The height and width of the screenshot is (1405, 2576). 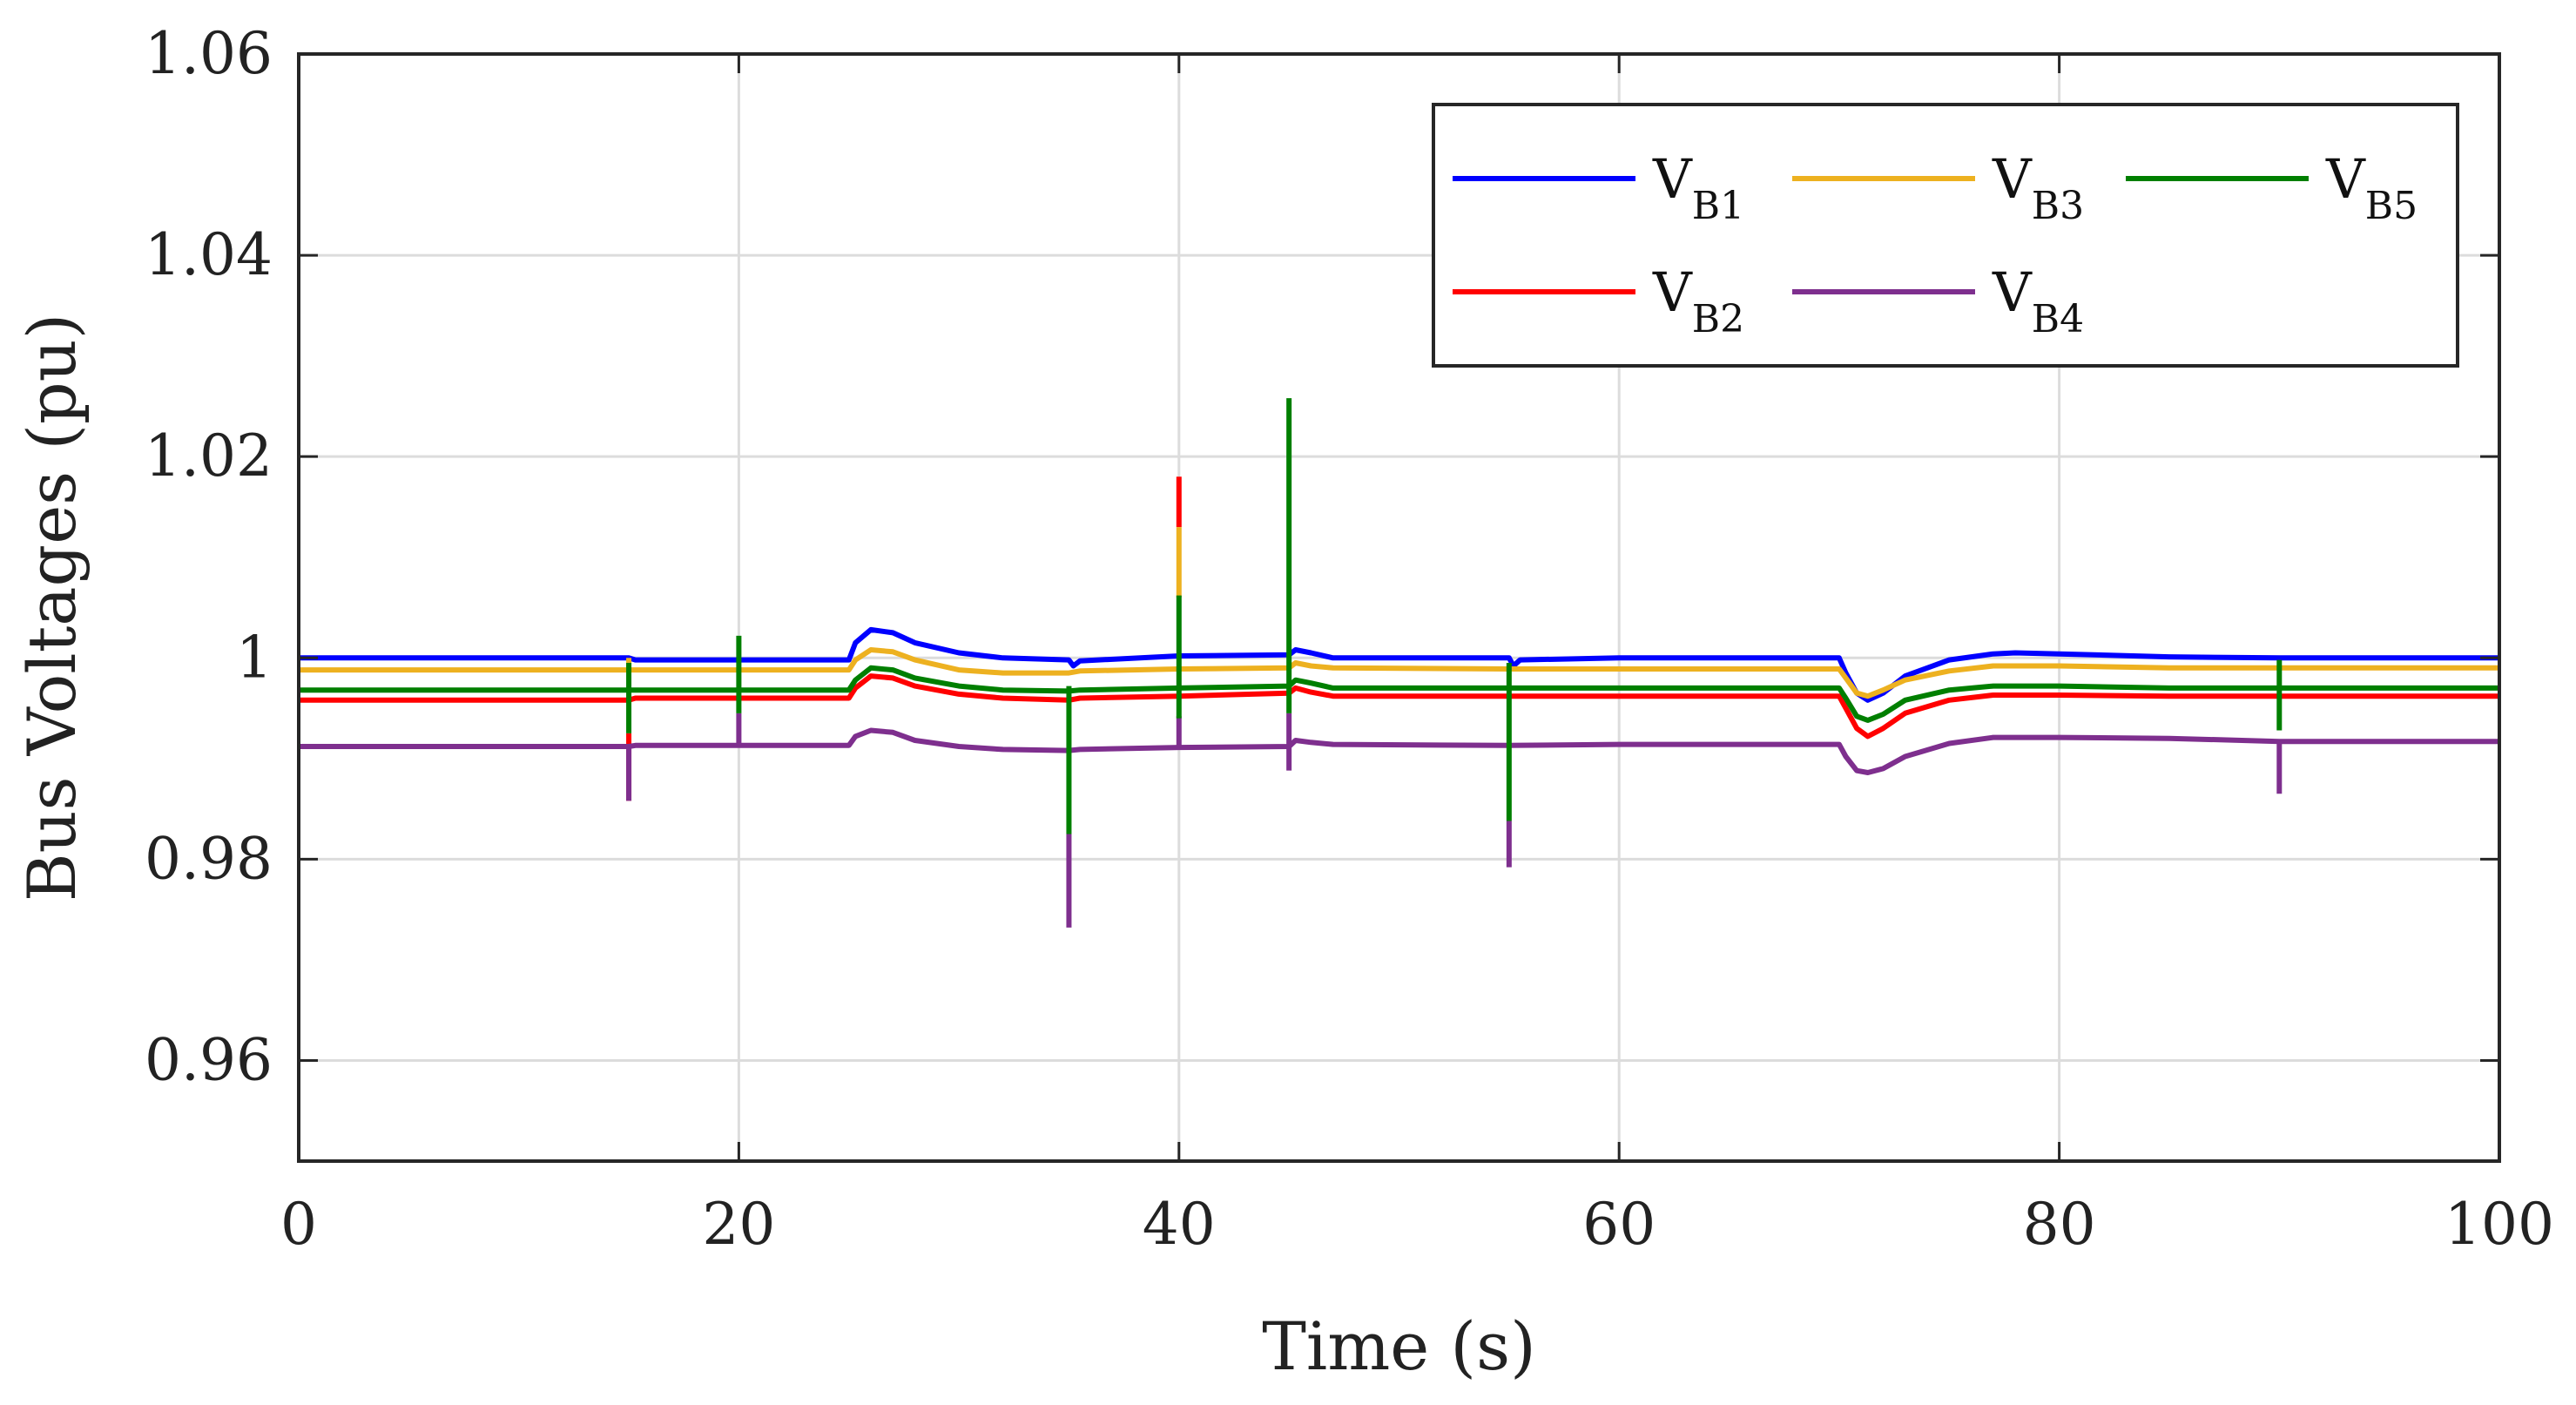 I want to click on series-vb1, so click(x=1399, y=665).